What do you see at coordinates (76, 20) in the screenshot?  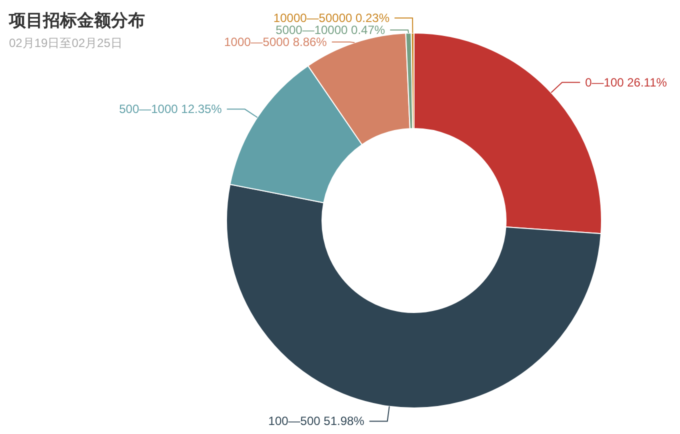 I see `chart-title: 项目招标金额分布` at bounding box center [76, 20].